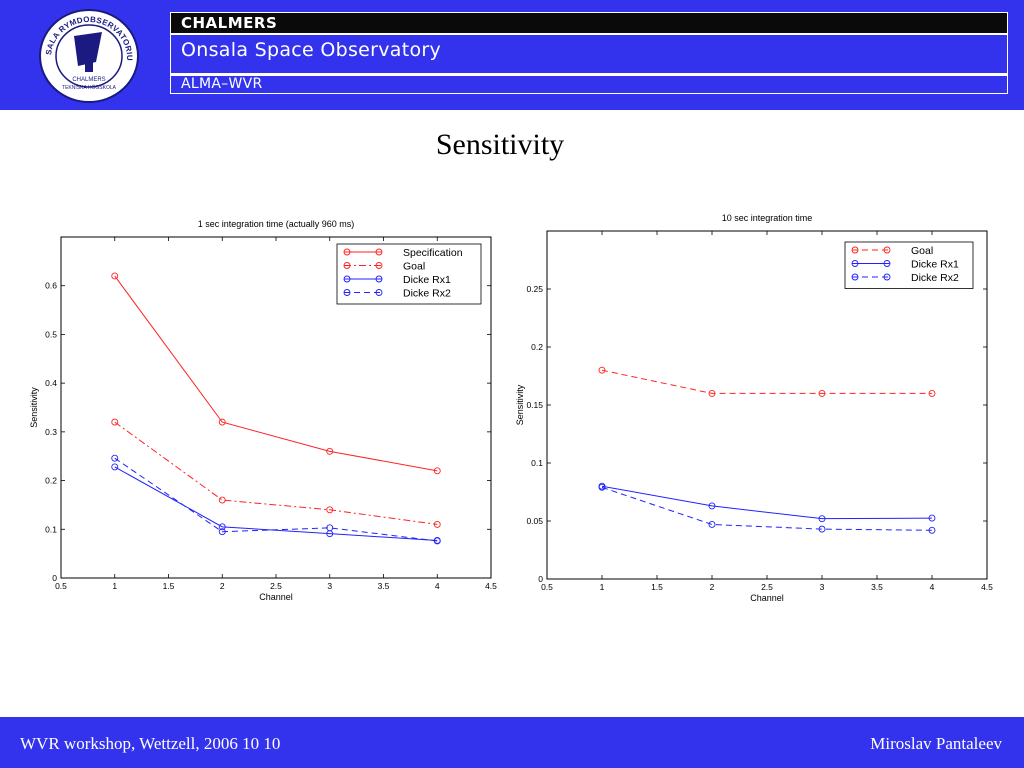 The image size is (1024, 768). I want to click on chart0-y-tick-label: 0.1, so click(51, 529).